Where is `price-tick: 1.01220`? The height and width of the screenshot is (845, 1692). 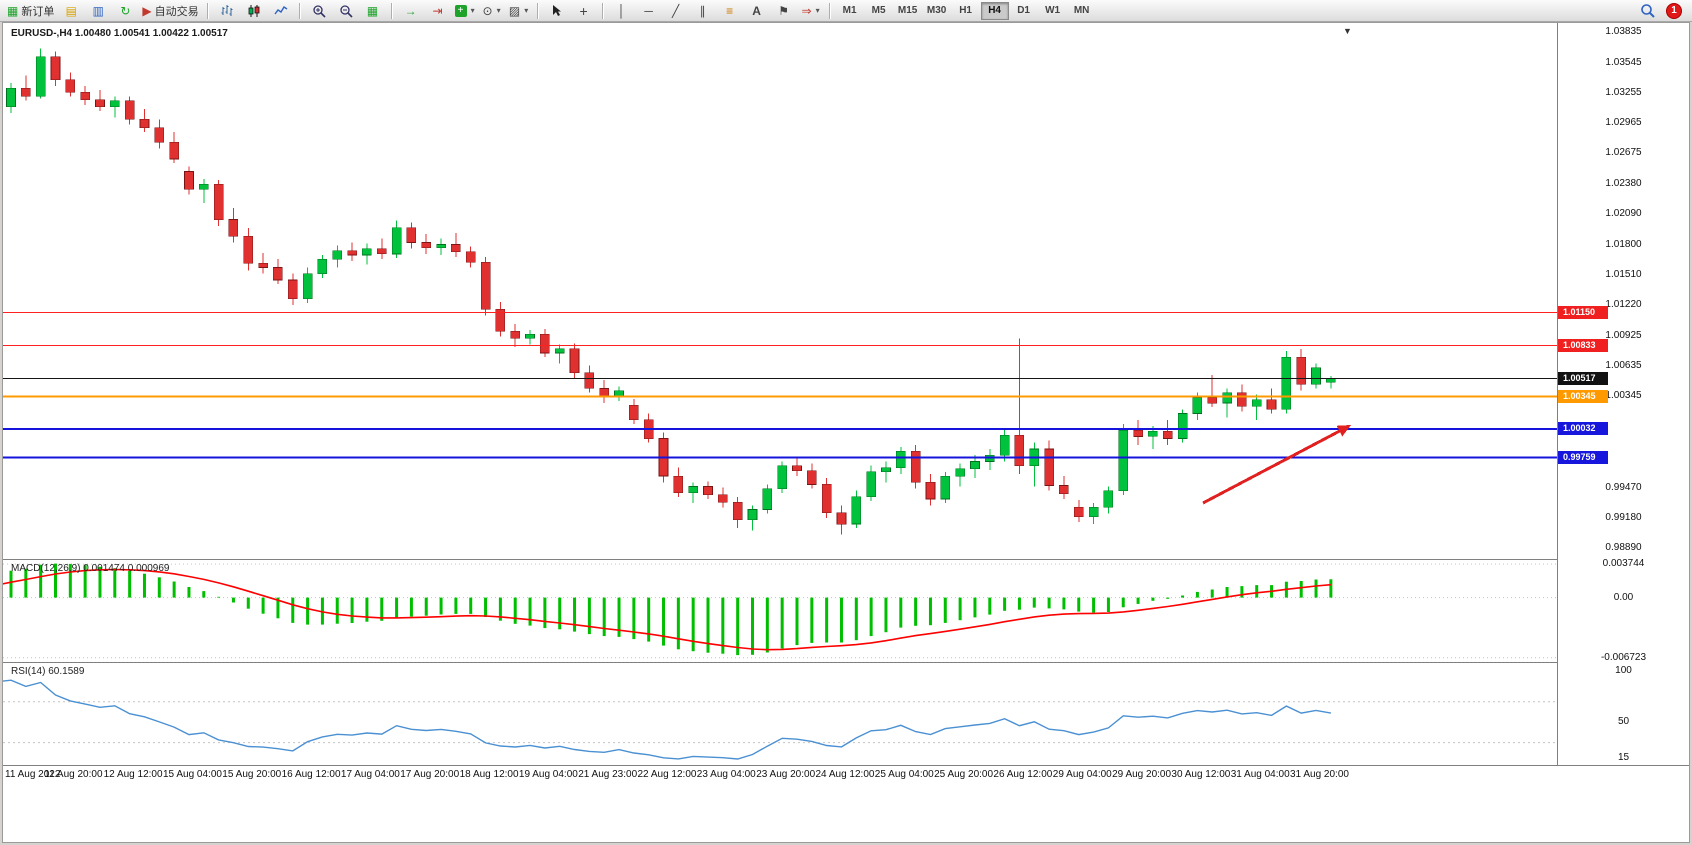 price-tick: 1.01220 is located at coordinates (1623, 304).